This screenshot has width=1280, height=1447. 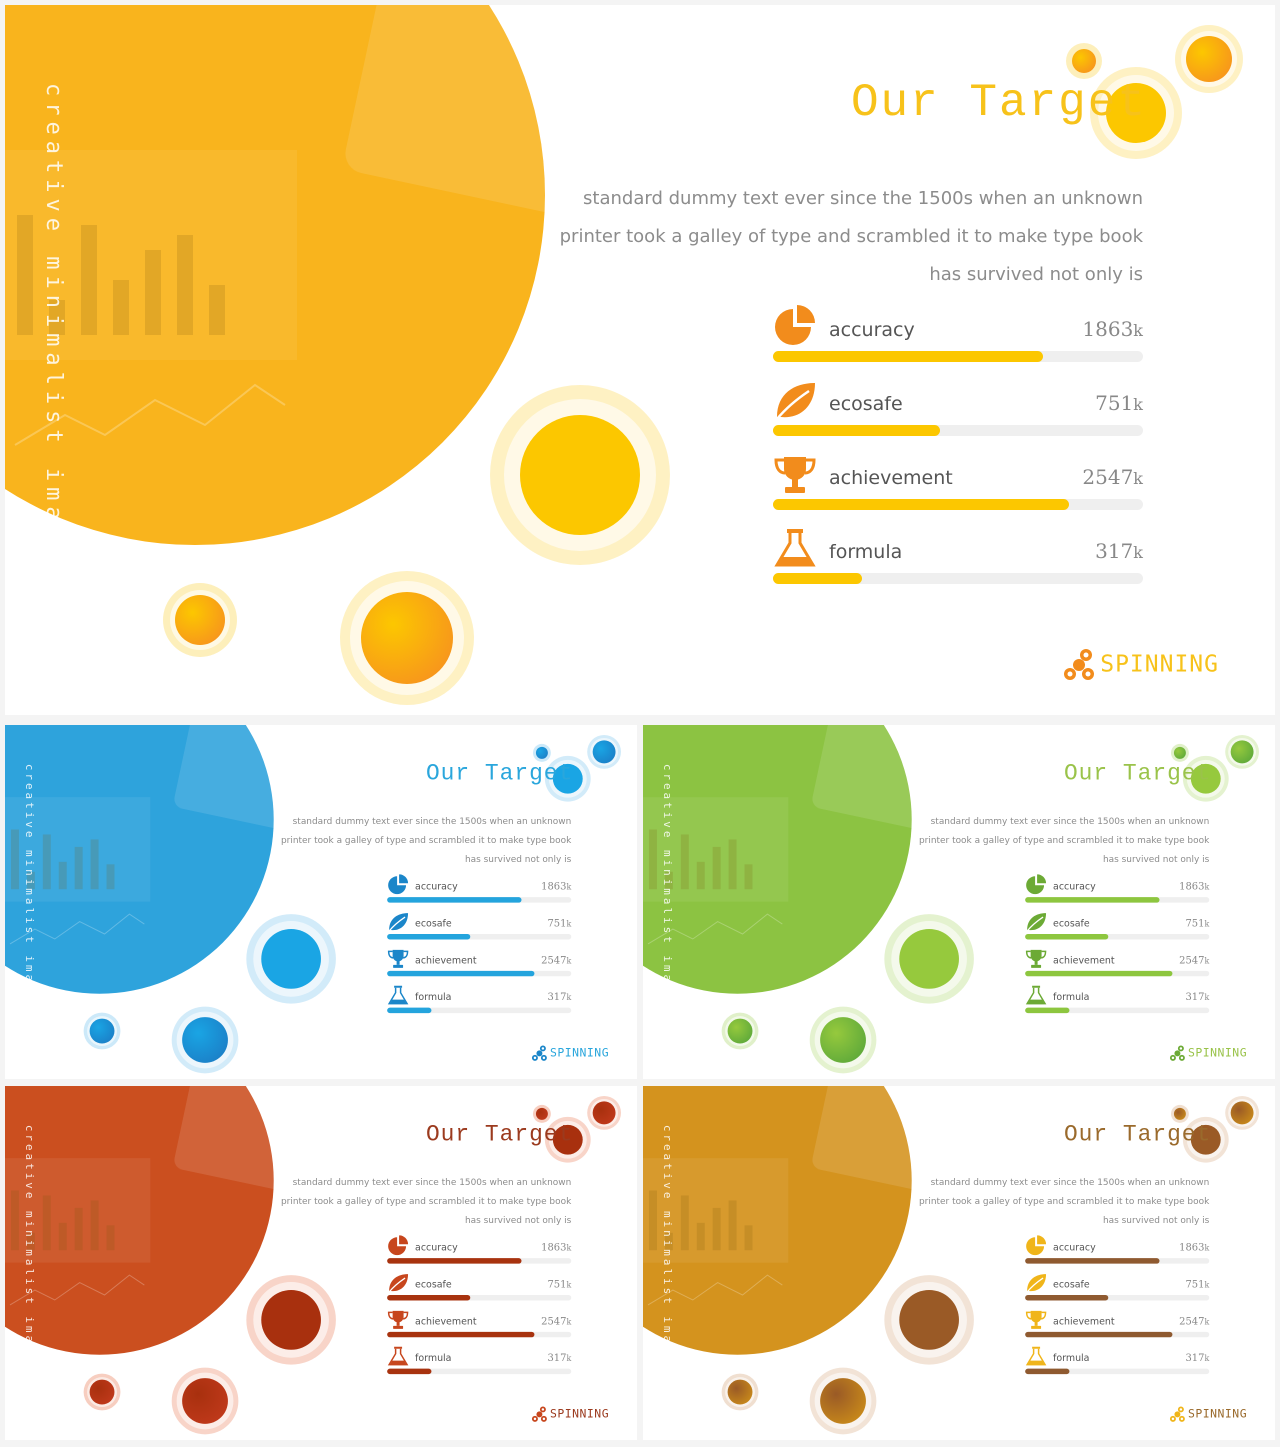 What do you see at coordinates (1119, 403) in the screenshot?
I see `stat-value: 751k` at bounding box center [1119, 403].